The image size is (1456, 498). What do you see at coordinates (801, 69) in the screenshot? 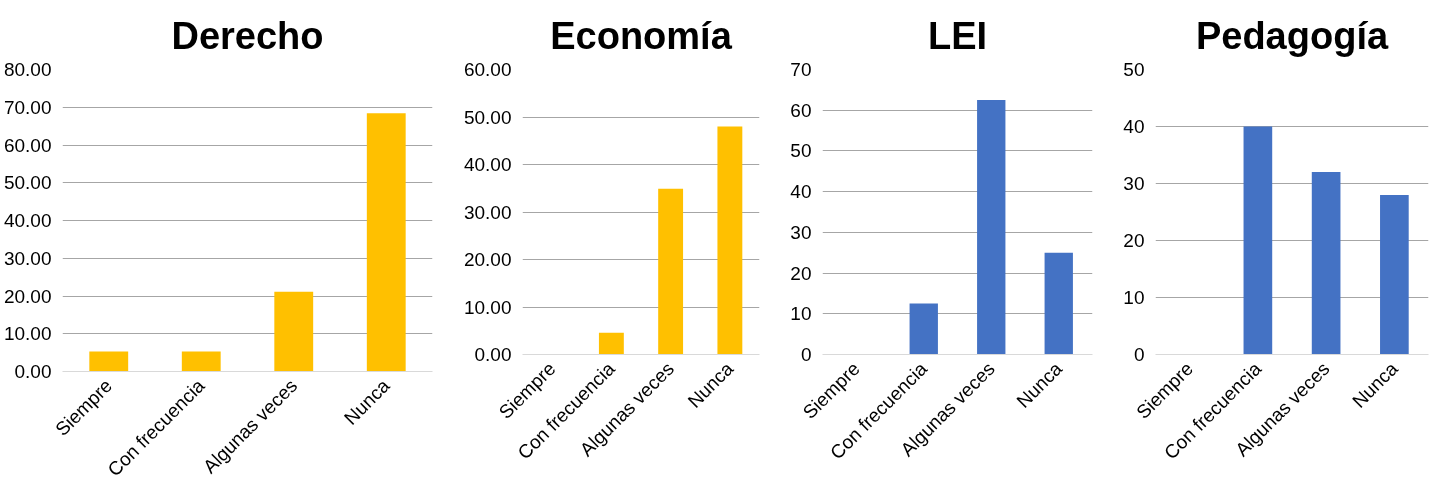
I see `y-tick-label: 70` at bounding box center [801, 69].